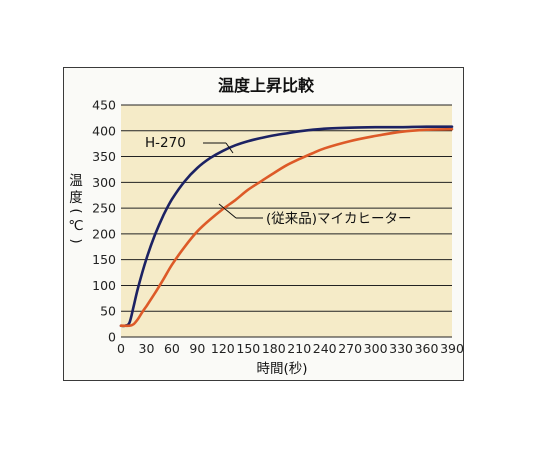 This screenshot has height=450, width=540. I want to click on y-tick-label: 450, so click(104, 105).